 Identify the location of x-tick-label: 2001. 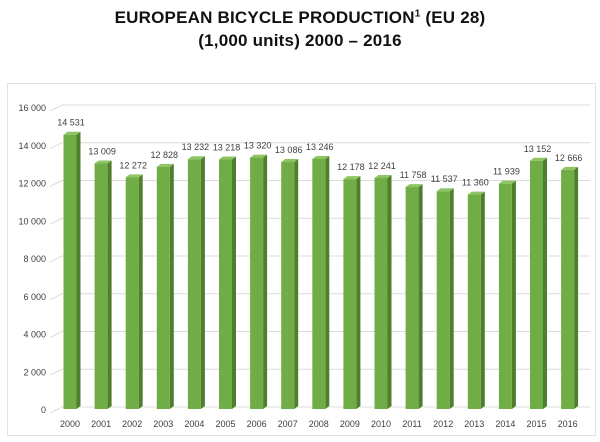
(101, 424).